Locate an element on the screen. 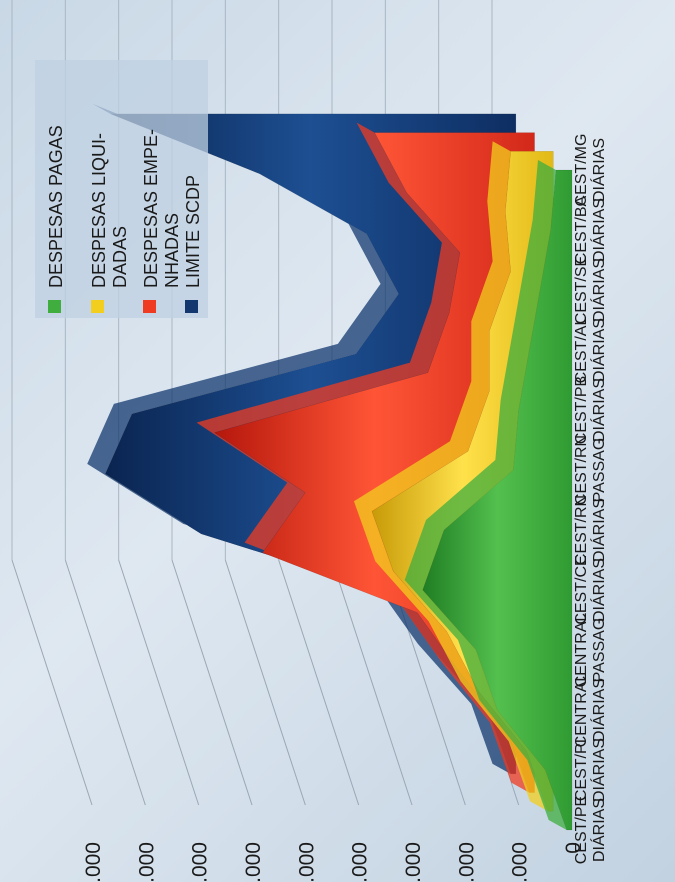 The width and height of the screenshot is (675, 882). category-label: CEST/AL DIÁRIAS is located at coordinates (590, 350).